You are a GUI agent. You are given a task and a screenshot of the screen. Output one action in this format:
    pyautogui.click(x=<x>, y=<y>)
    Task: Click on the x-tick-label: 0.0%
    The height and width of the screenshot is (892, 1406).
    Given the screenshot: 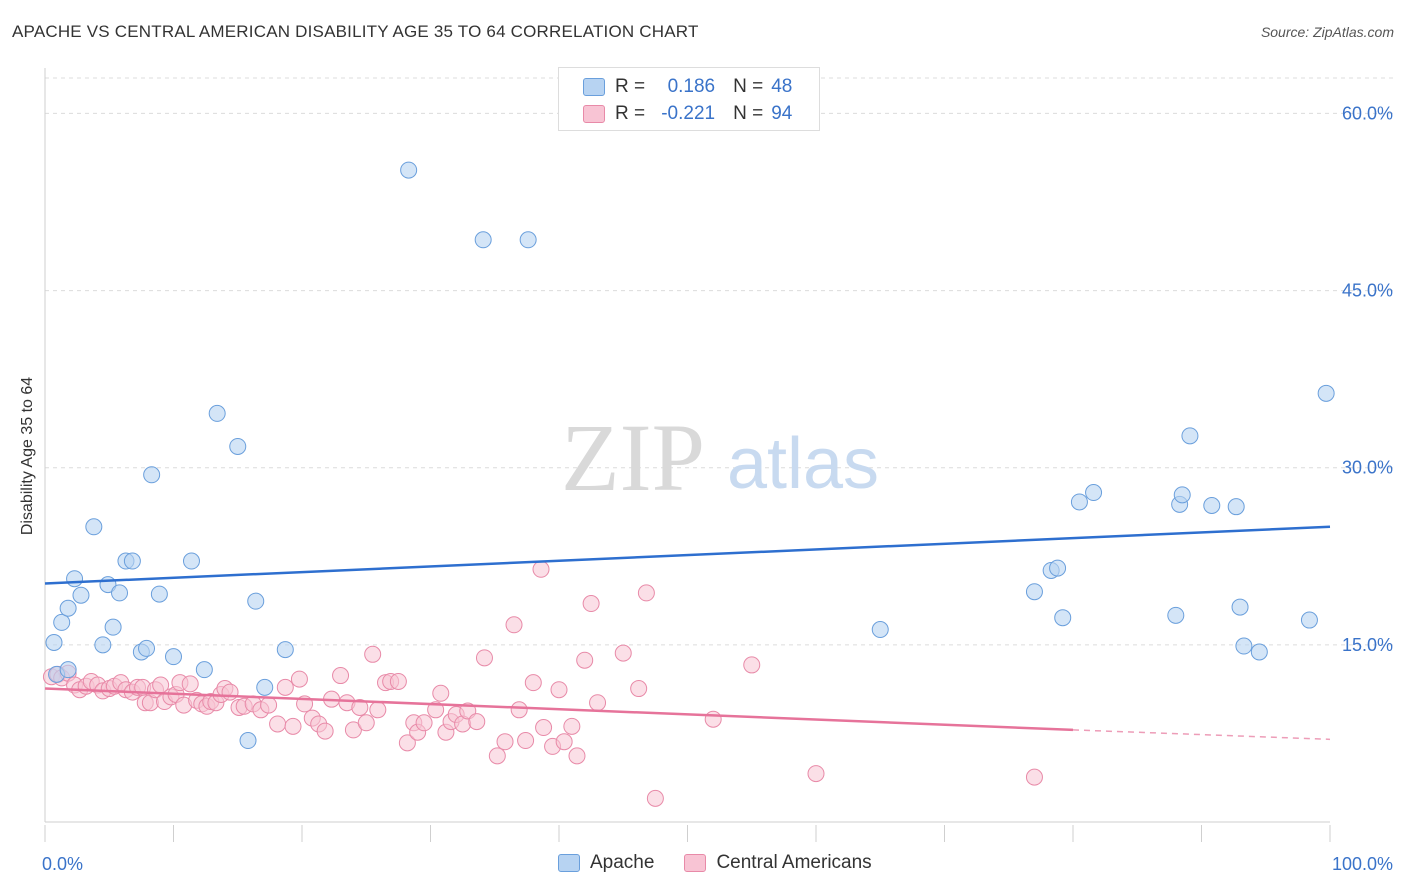 What is the action you would take?
    pyautogui.click(x=62, y=864)
    